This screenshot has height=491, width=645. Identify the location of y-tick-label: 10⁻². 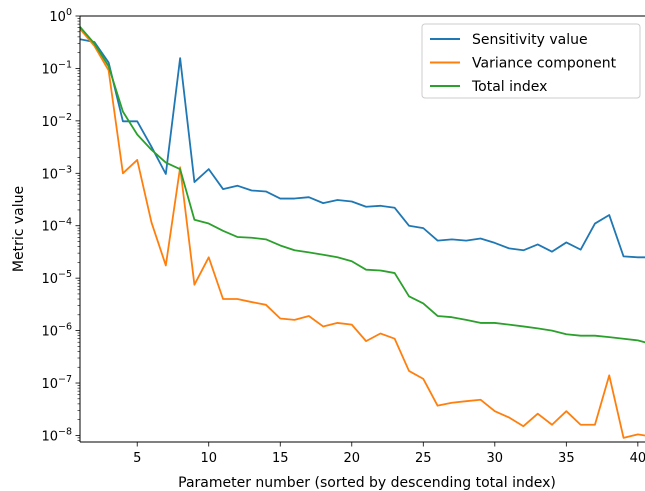
(56, 121).